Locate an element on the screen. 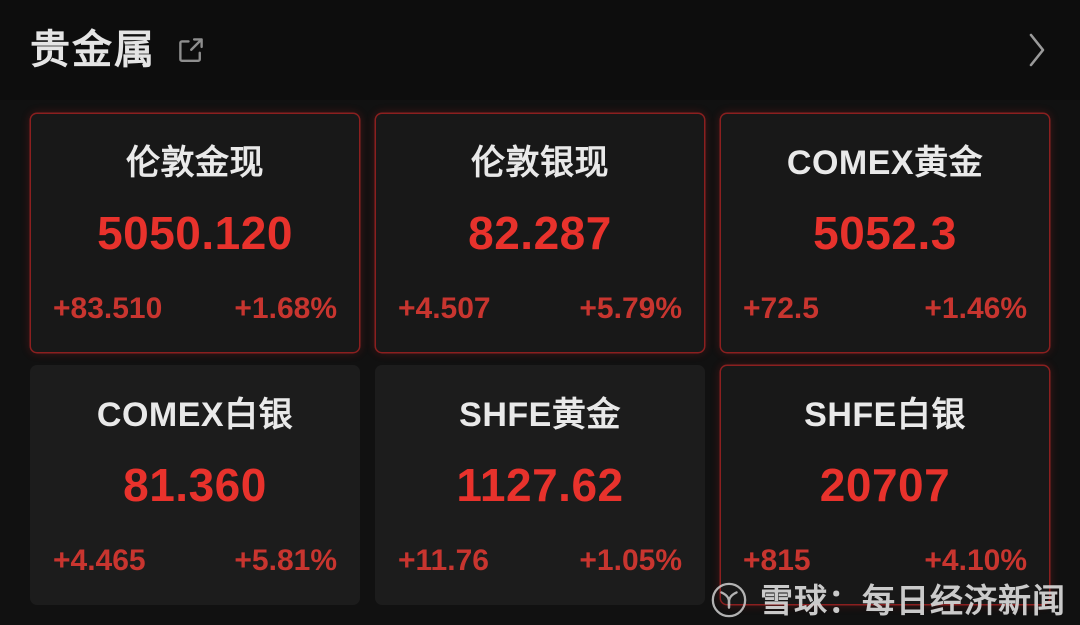 This screenshot has height=625, width=1080. quote-card-change-percent: +1.68% is located at coordinates (285, 308).